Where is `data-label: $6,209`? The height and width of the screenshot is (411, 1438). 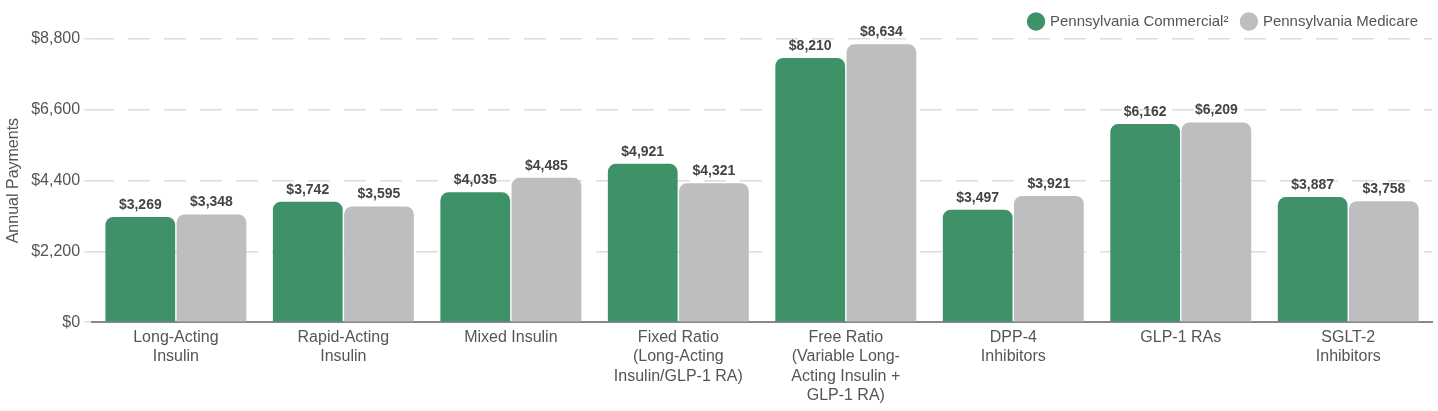 data-label: $6,209 is located at coordinates (1216, 109).